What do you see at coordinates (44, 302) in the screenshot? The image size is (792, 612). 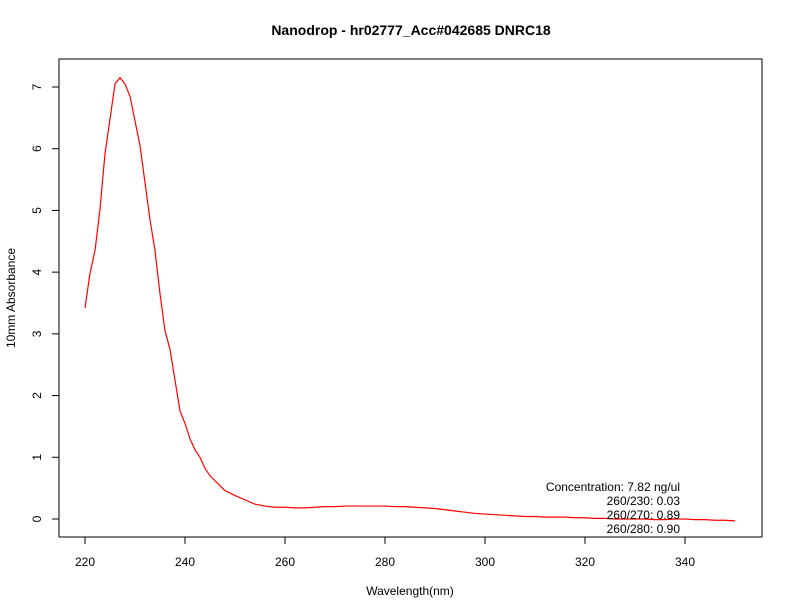 I see `y-axis: 0 1 2 3 4 5 6 7` at bounding box center [44, 302].